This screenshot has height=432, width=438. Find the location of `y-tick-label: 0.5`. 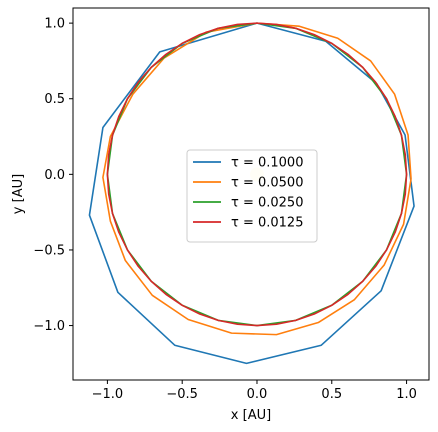

y-tick-label: 0.5 is located at coordinates (54, 99).